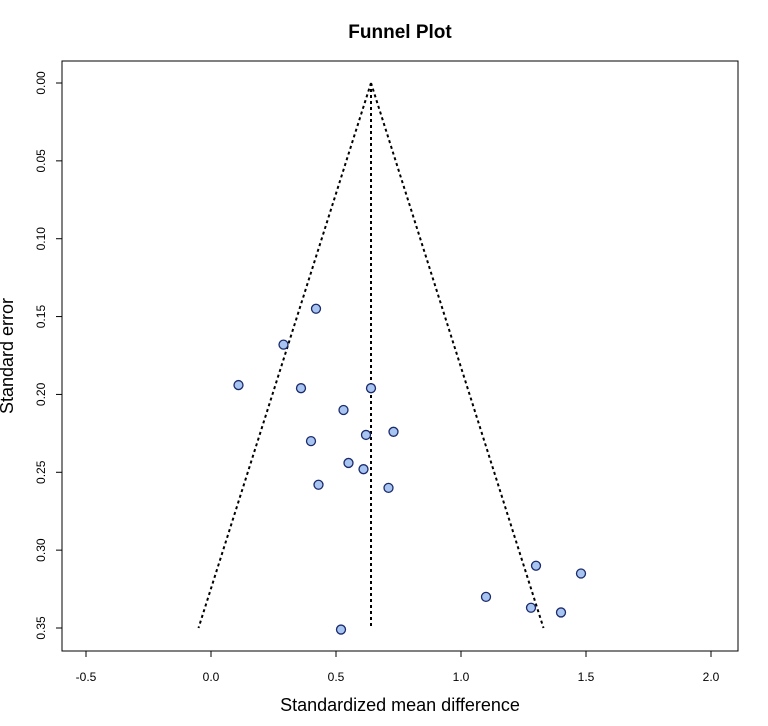 The image size is (768, 726). What do you see at coordinates (41, 317) in the screenshot?
I see `y-tick-label: 0.15` at bounding box center [41, 317].